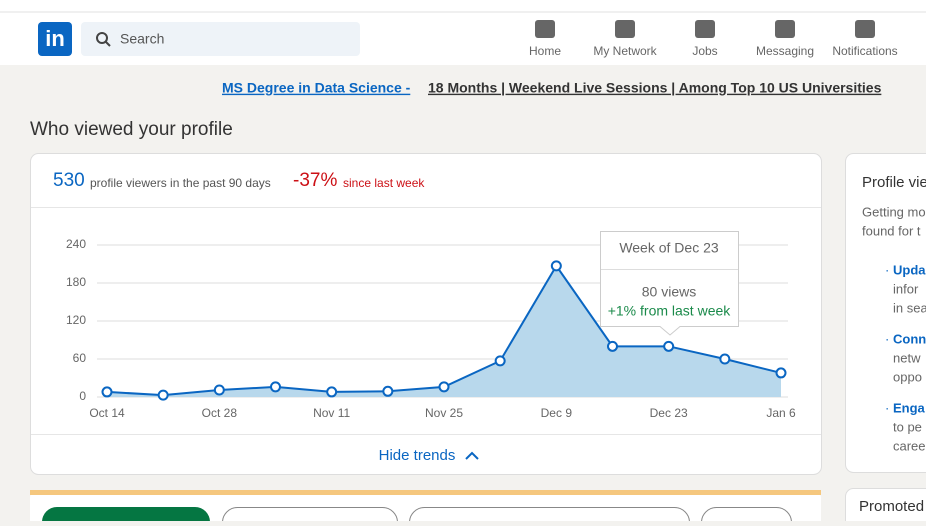 This screenshot has width=926, height=526. I want to click on x-tick-label: Jan 6, so click(781, 413).